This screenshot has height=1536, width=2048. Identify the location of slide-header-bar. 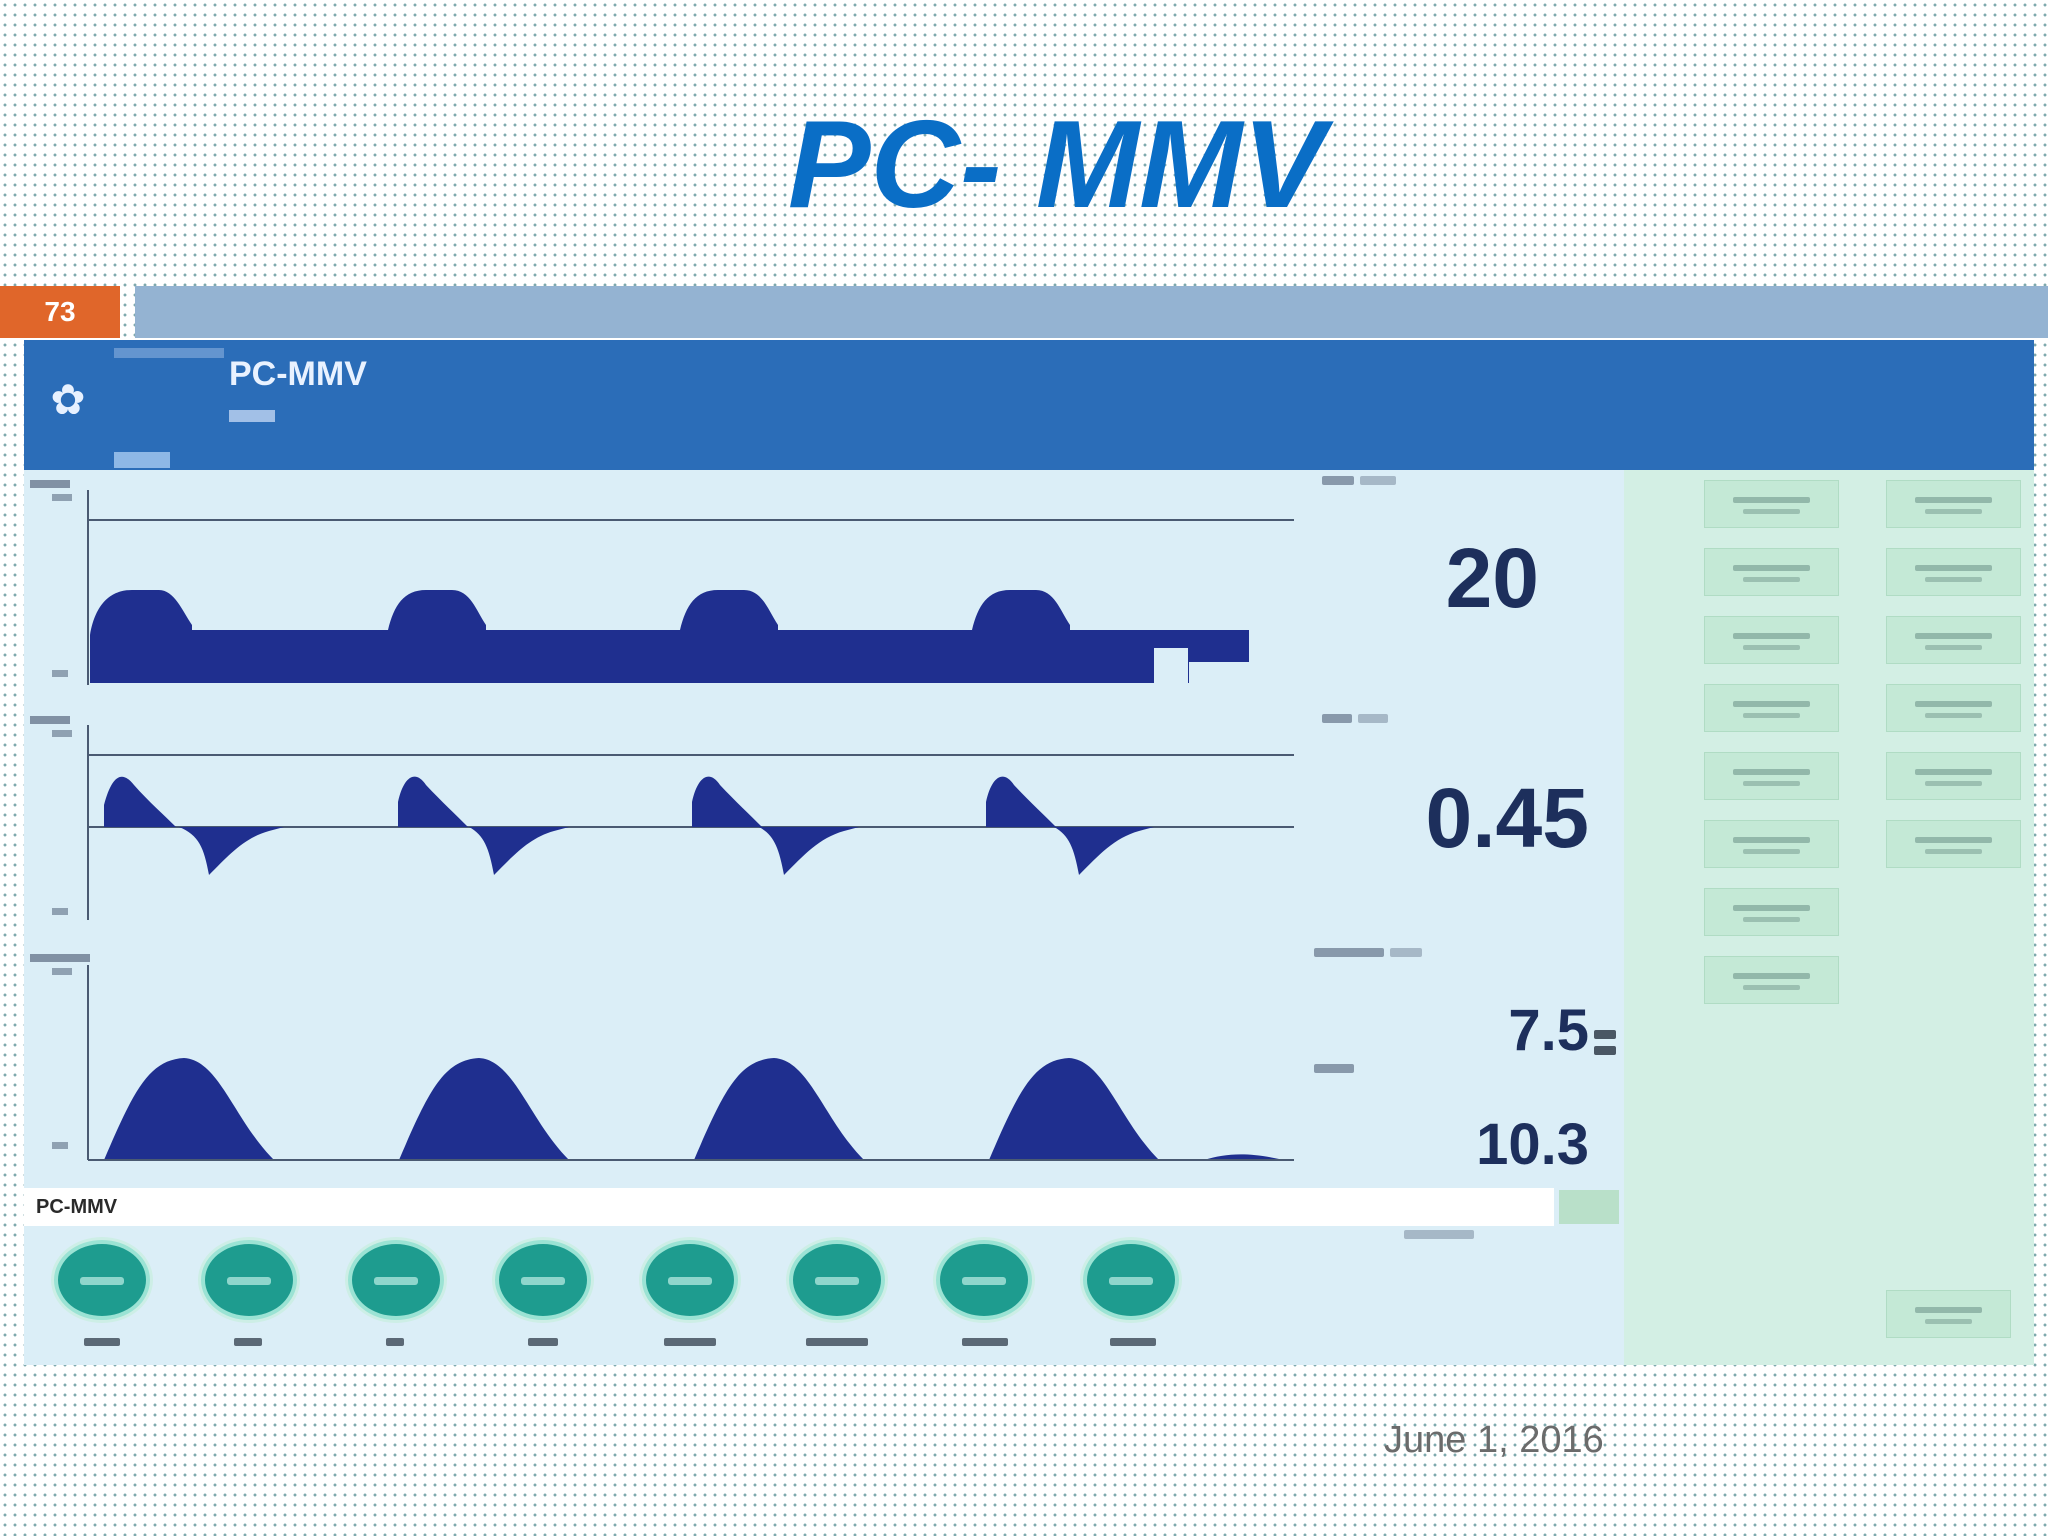
(1091, 312).